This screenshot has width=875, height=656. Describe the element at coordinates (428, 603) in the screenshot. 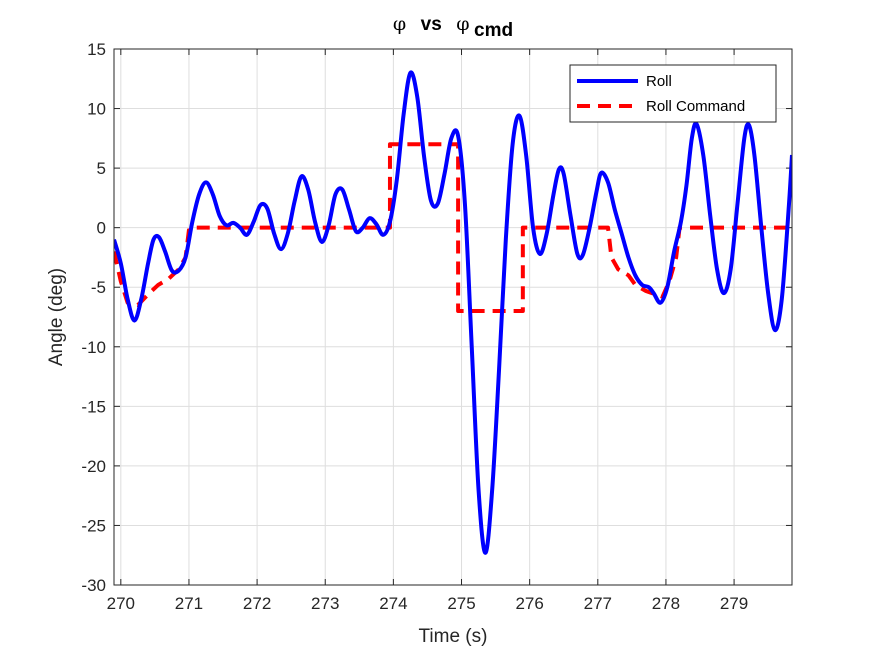

I see `x-tick-labels: 270 271 272 273 274 275 276 277 278 279` at that location.